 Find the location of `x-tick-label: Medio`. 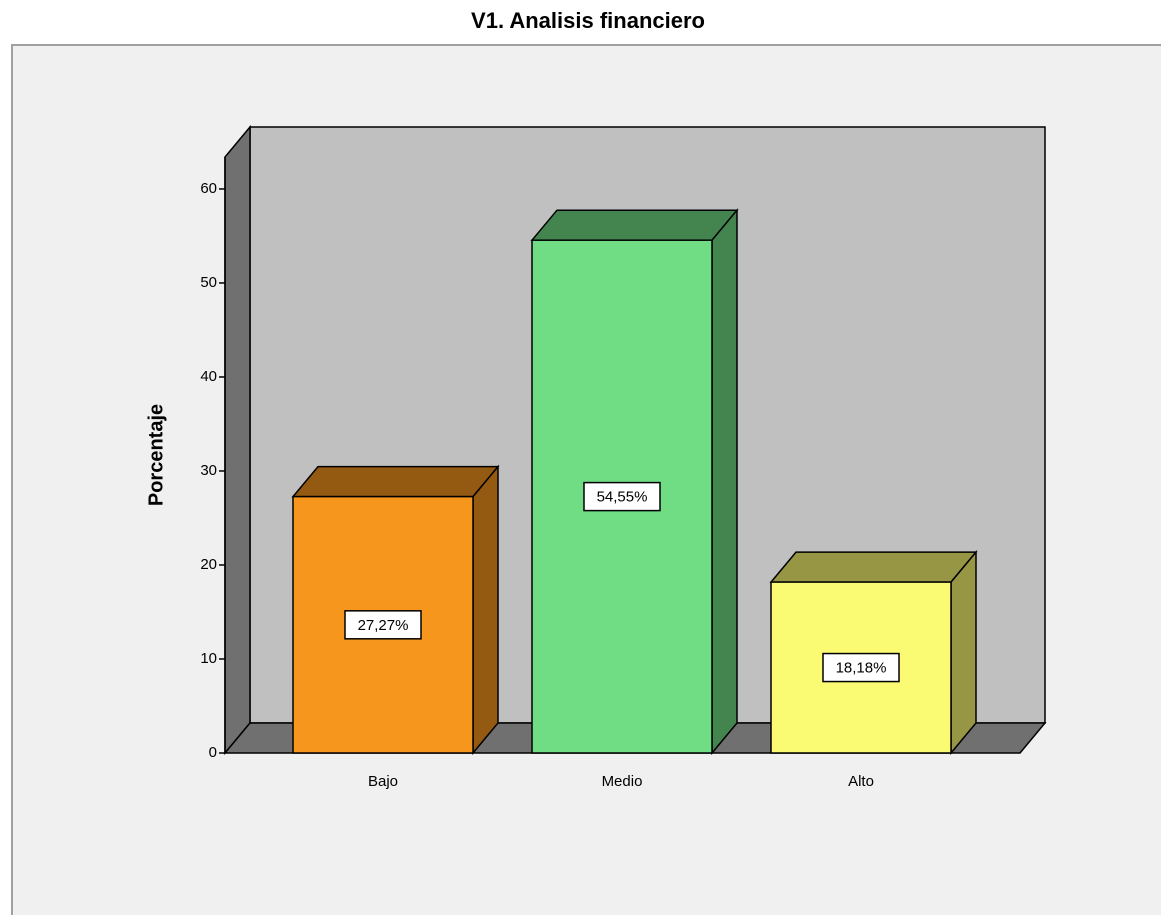

x-tick-label: Medio is located at coordinates (622, 781).